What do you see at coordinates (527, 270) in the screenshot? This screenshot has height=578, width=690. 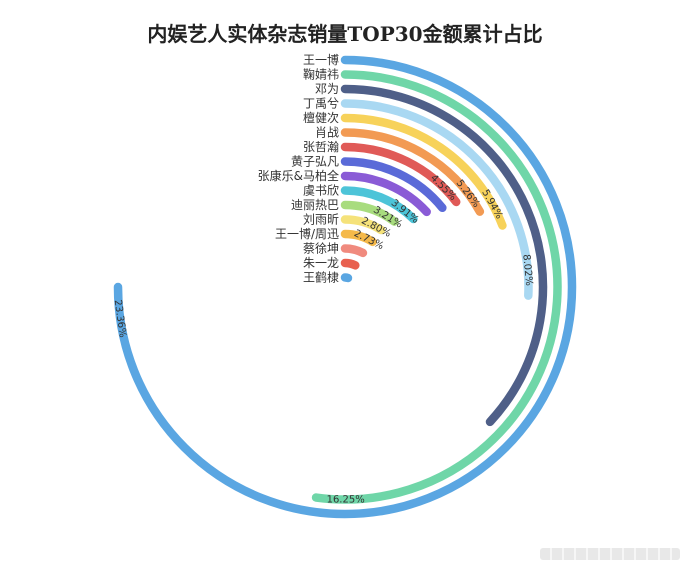 I see `data-label: 8.02%` at bounding box center [527, 270].